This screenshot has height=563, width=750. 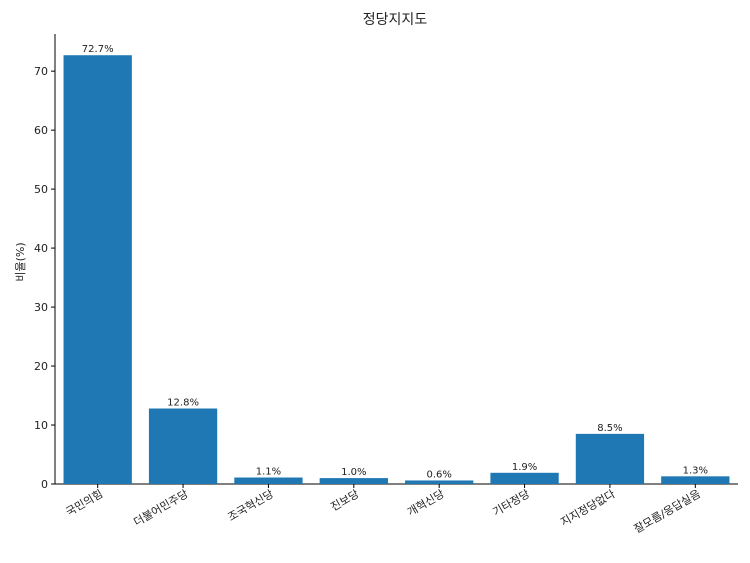 What do you see at coordinates (41, 130) in the screenshot?
I see `y-tick-label: 60` at bounding box center [41, 130].